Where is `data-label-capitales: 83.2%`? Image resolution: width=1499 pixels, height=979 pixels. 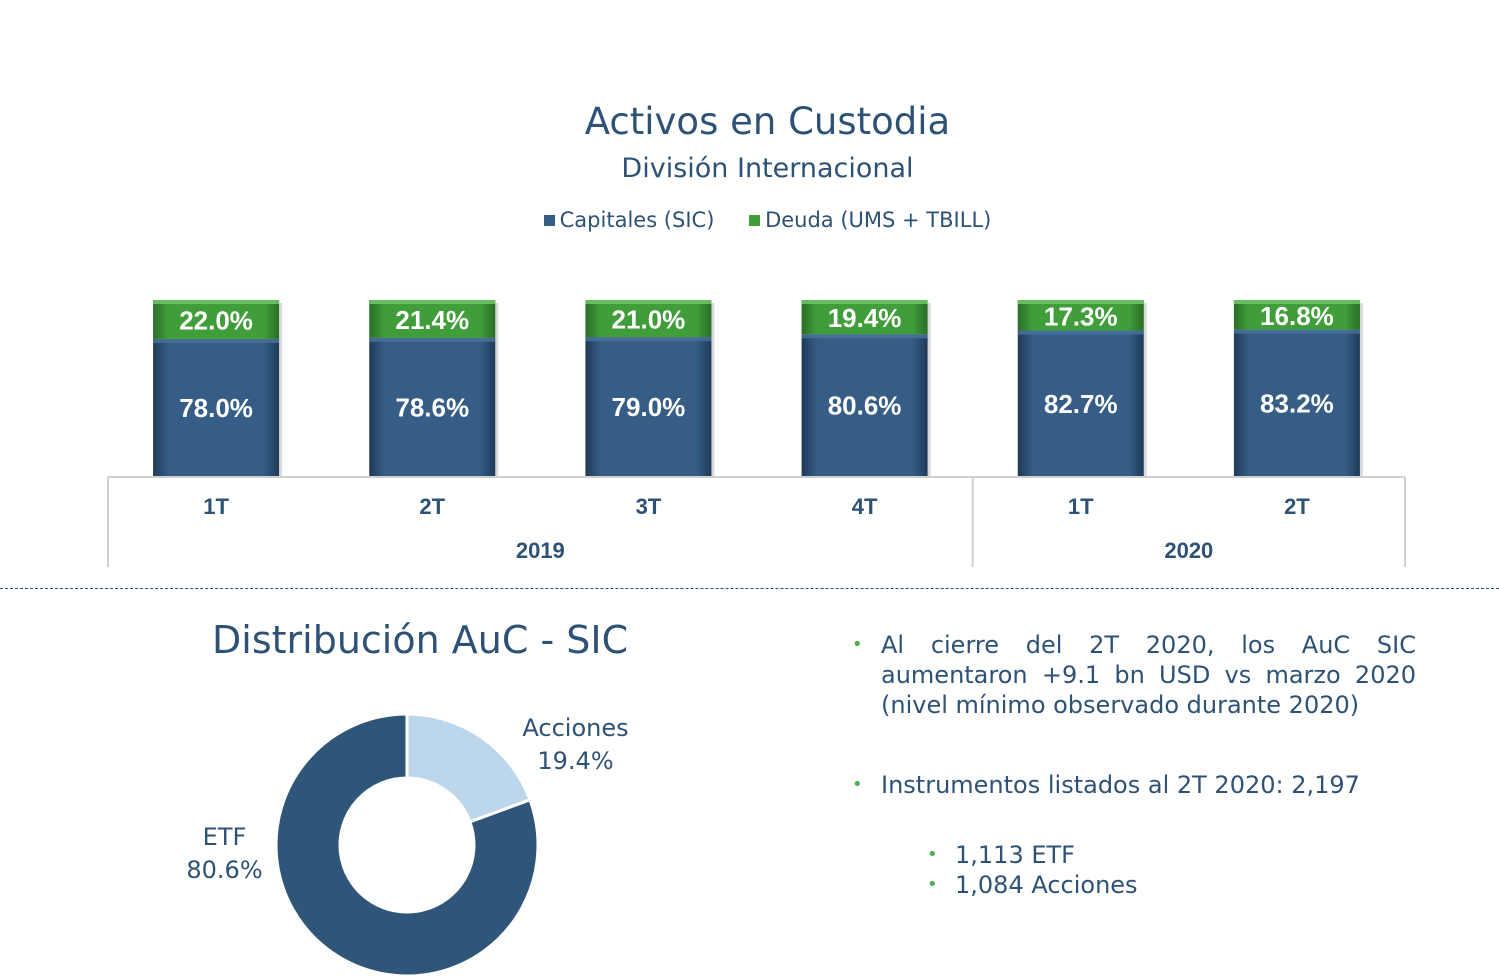
data-label-capitales: 83.2% is located at coordinates (1297, 403).